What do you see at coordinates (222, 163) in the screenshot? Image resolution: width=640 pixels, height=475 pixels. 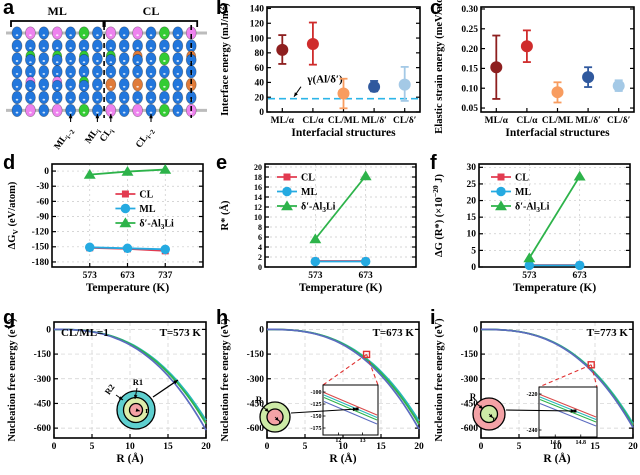 I see `panel-e-letter: e` at bounding box center [222, 163].